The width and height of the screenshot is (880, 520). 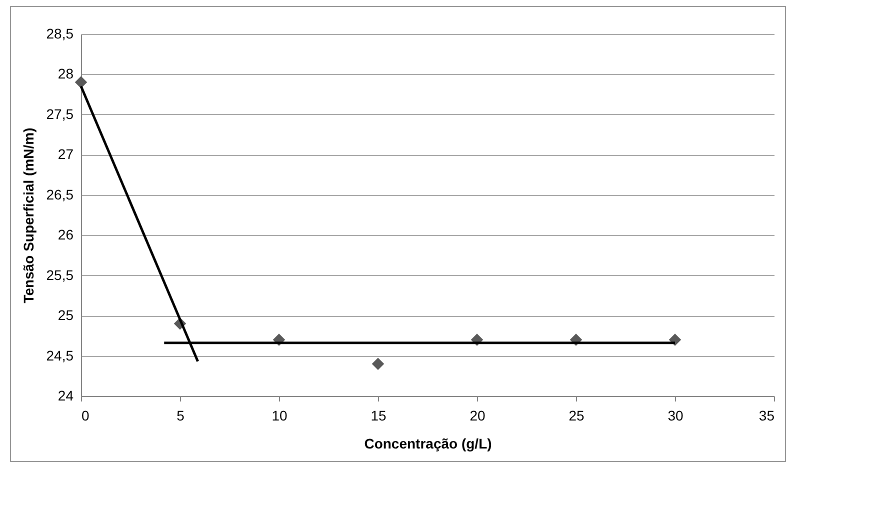 I want to click on x-tick-label: 15, so click(x=378, y=416).